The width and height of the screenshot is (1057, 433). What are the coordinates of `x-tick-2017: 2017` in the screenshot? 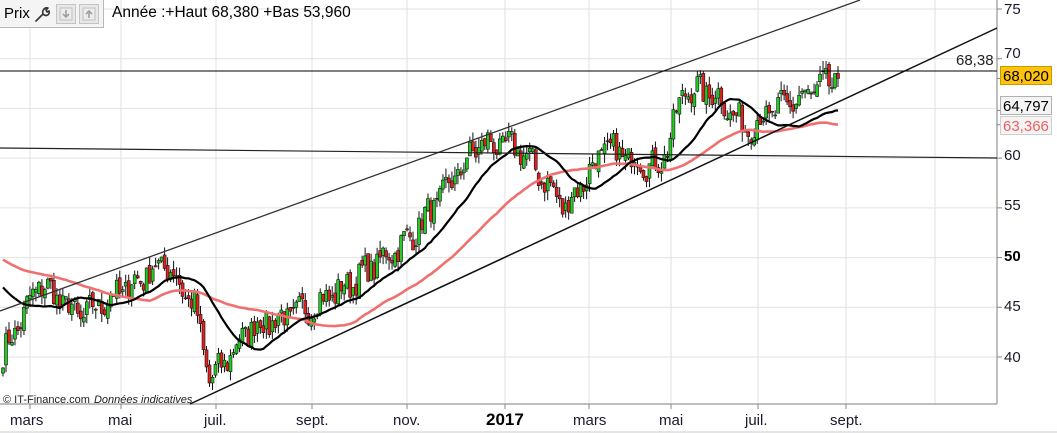 It's located at (505, 419).